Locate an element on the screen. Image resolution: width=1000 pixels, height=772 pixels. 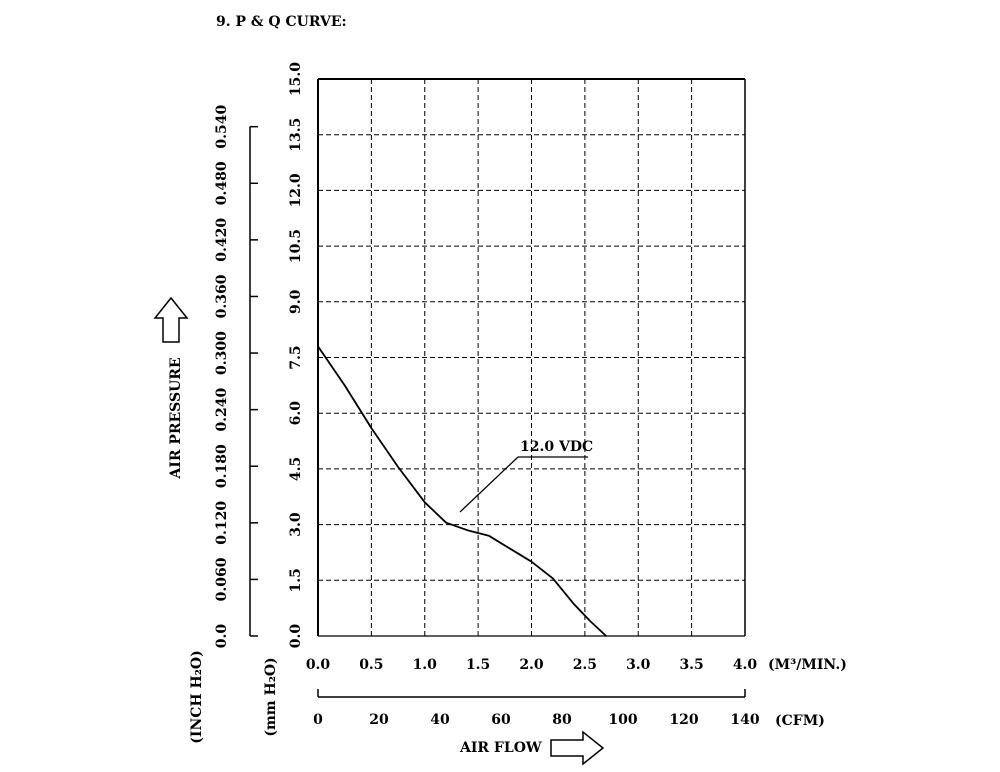
y-tick-label: 1.5 is located at coordinates (296, 580).